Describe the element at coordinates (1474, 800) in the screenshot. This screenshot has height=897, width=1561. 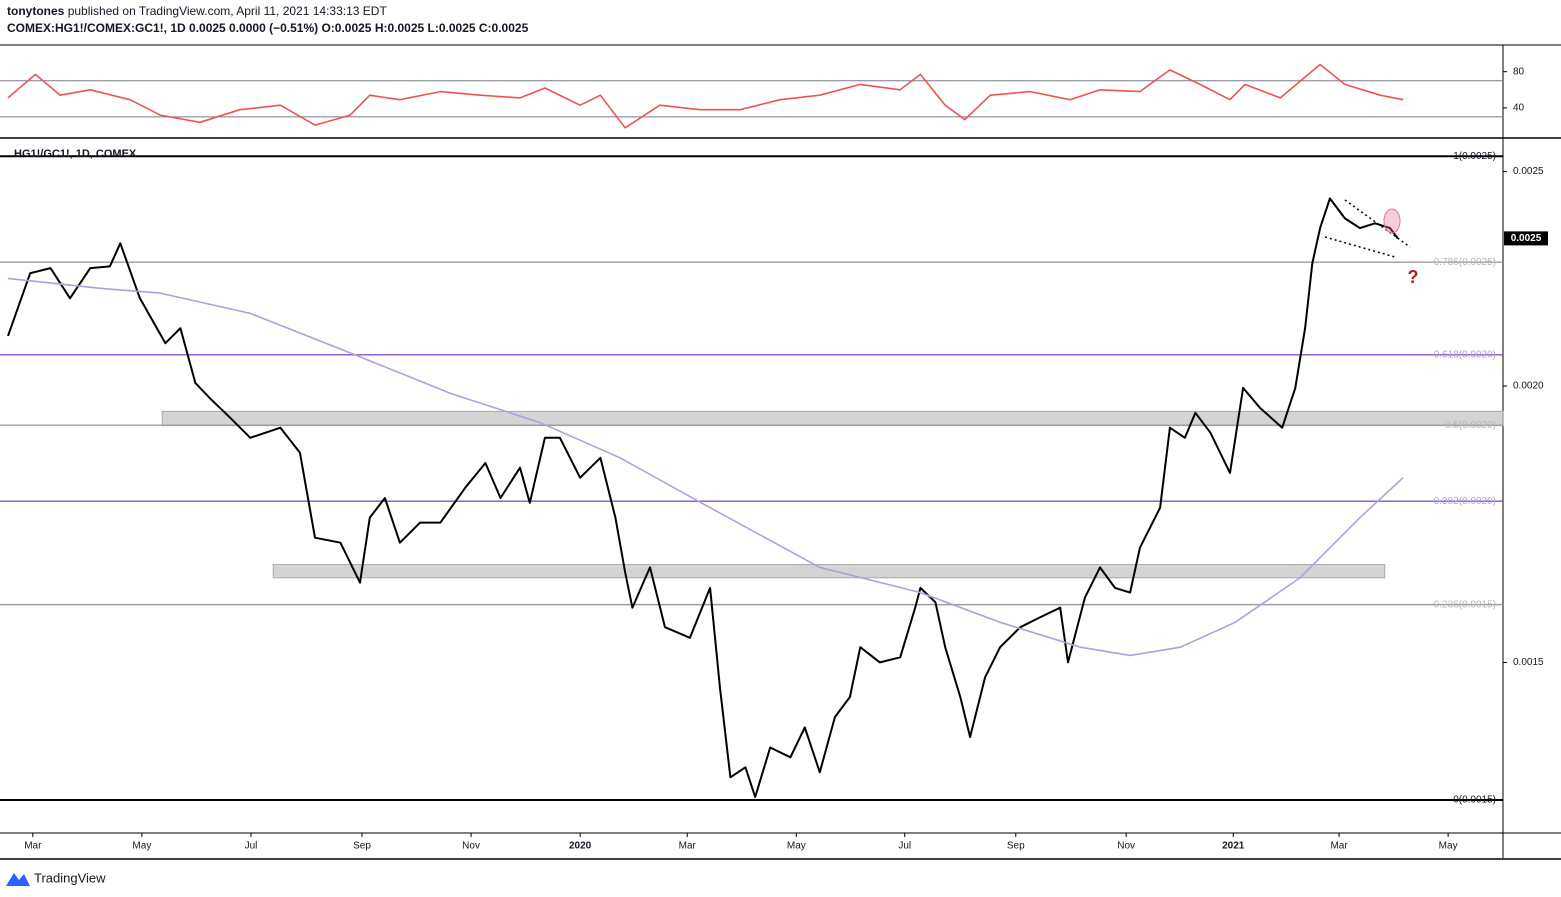
I see `fib-label: 0(0.0015)` at that location.